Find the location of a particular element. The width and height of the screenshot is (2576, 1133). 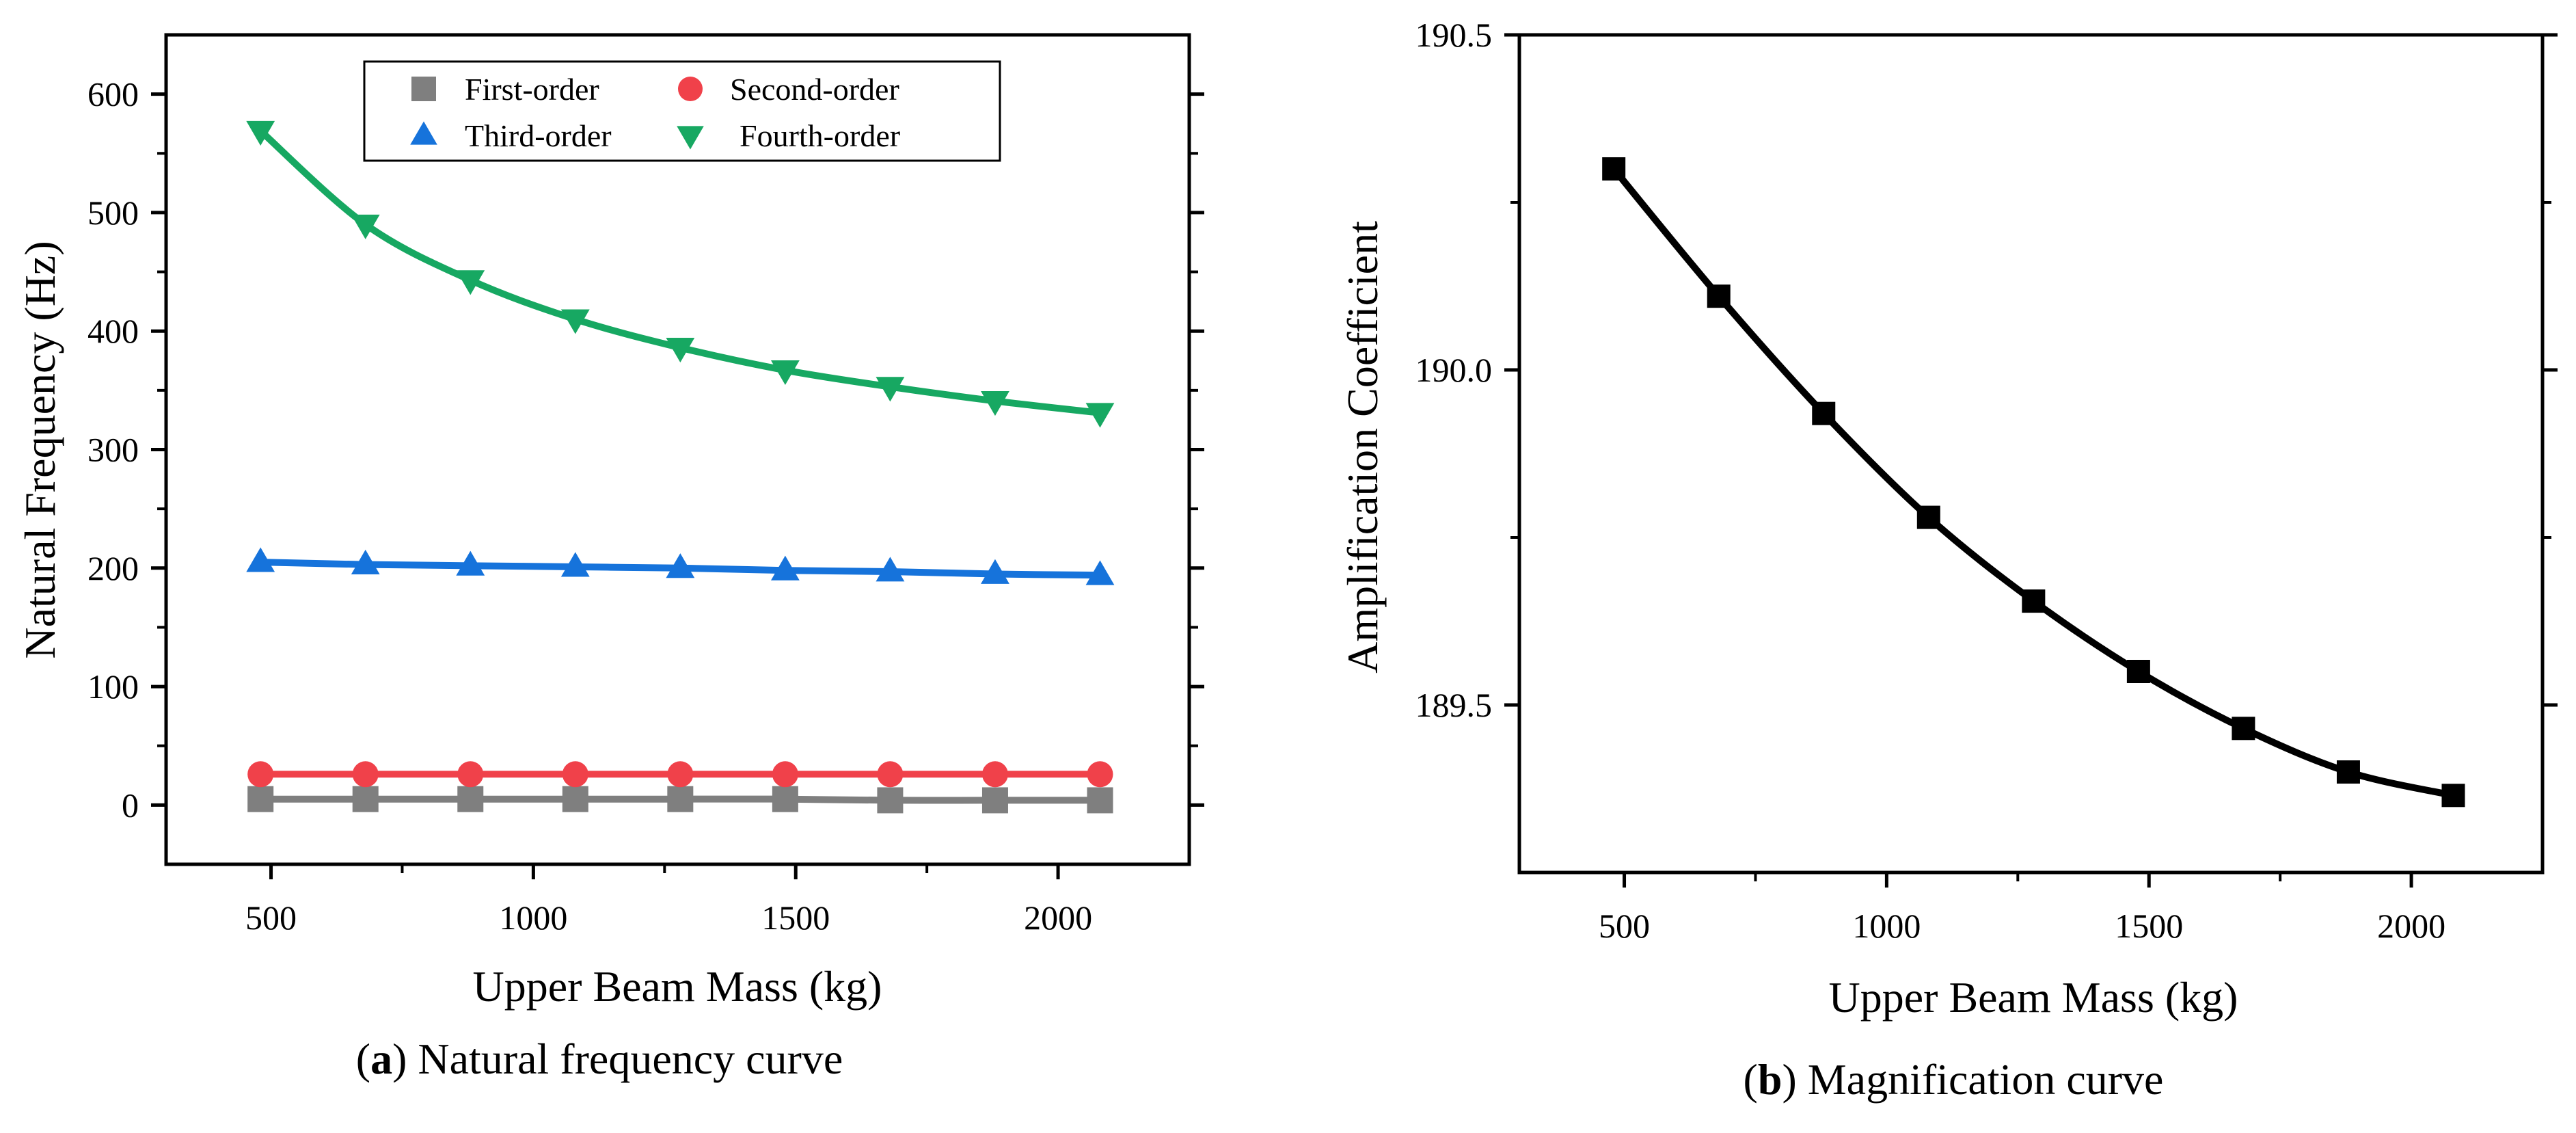

y-tick-label: 300 is located at coordinates (113, 450).